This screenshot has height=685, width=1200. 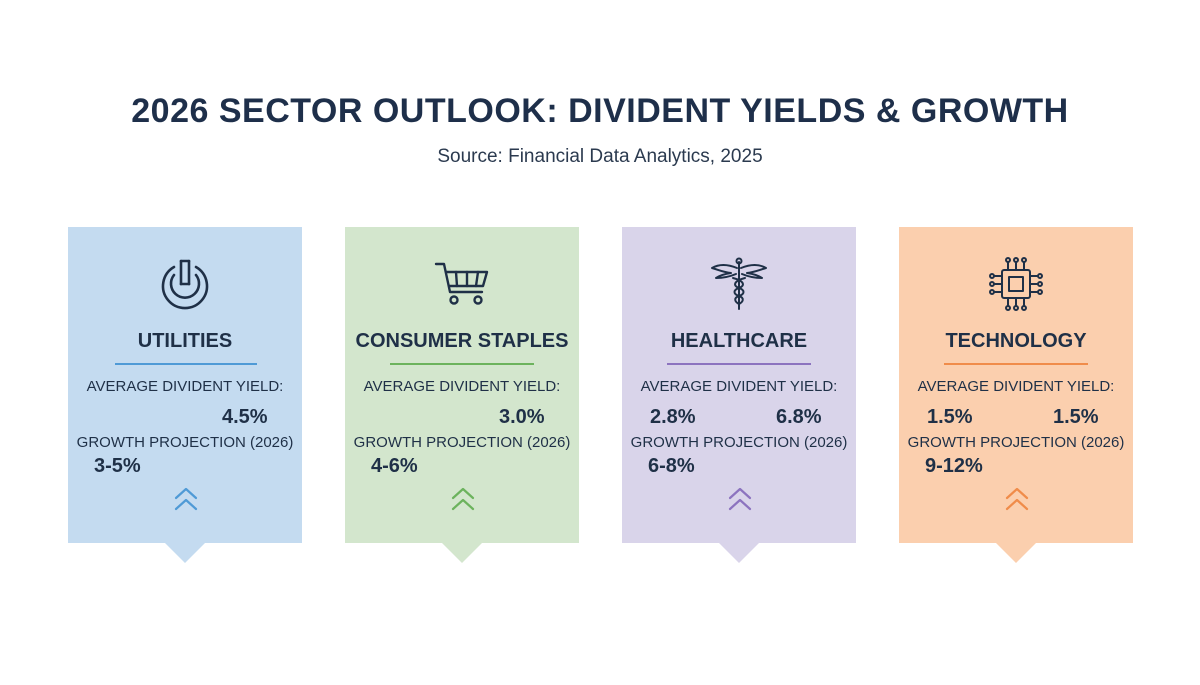 I want to click on page-subtitle: Source: Financial Data Analytics, 2025, so click(x=600, y=156).